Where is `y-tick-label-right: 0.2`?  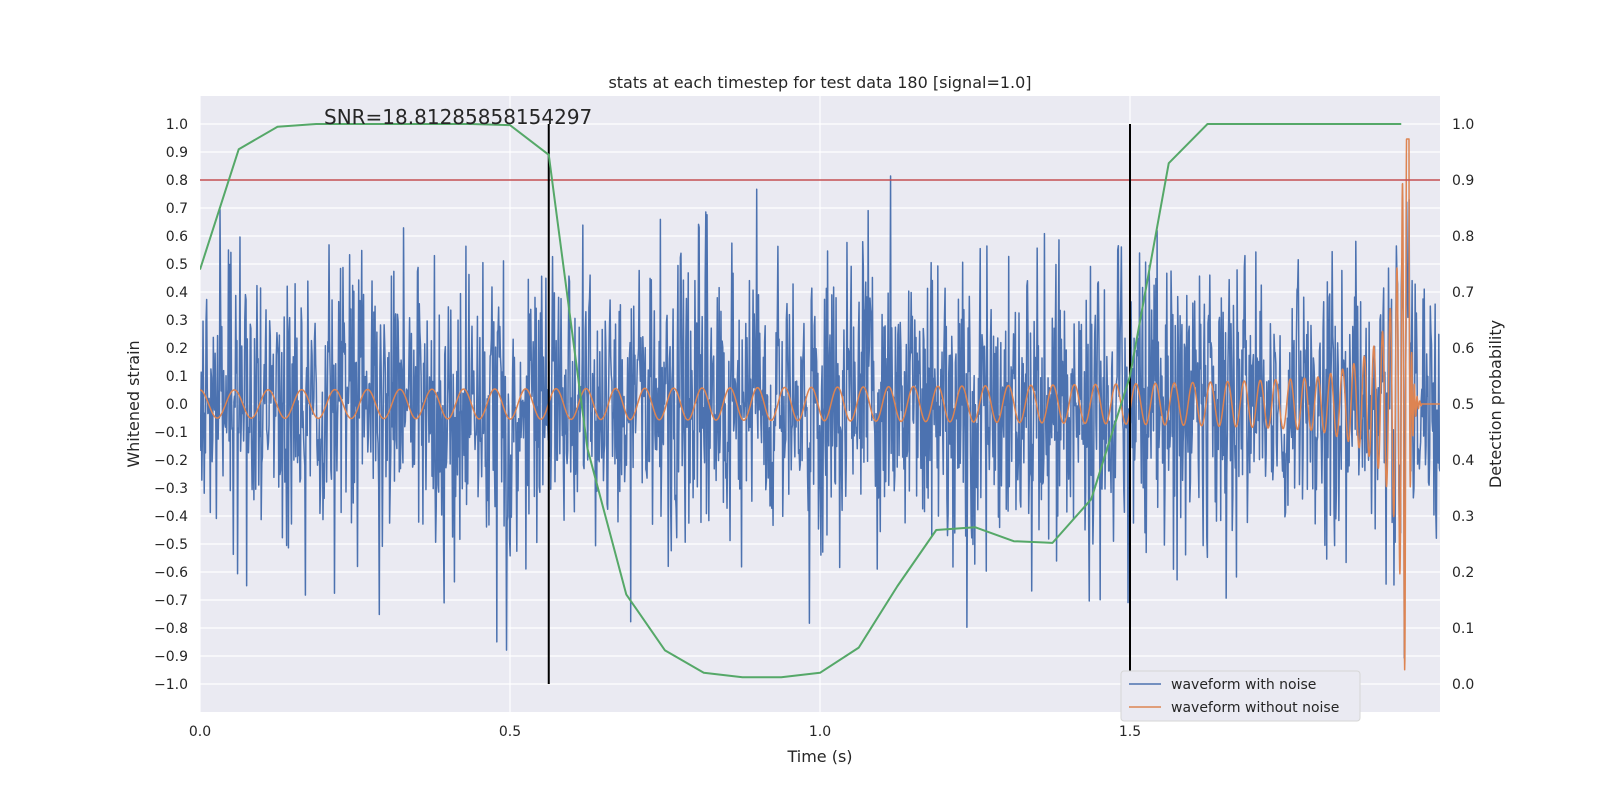 y-tick-label-right: 0.2 is located at coordinates (1463, 573).